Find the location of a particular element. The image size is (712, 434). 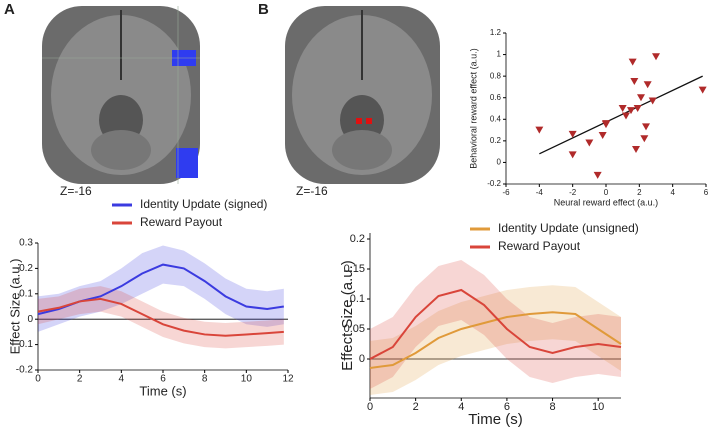

panel-label: A is located at coordinates (9, 9).